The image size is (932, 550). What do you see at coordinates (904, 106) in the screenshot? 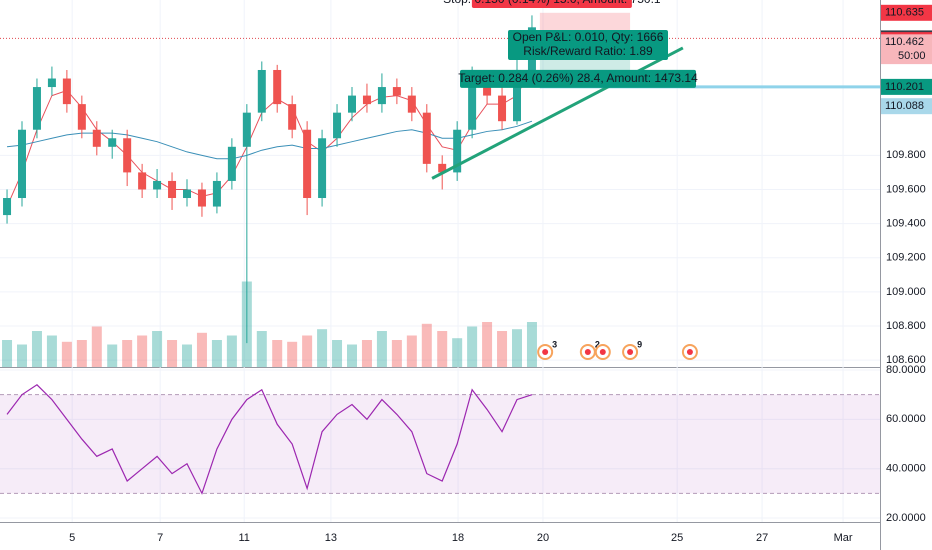
I see `price-badge-label: 110.088` at bounding box center [904, 106].